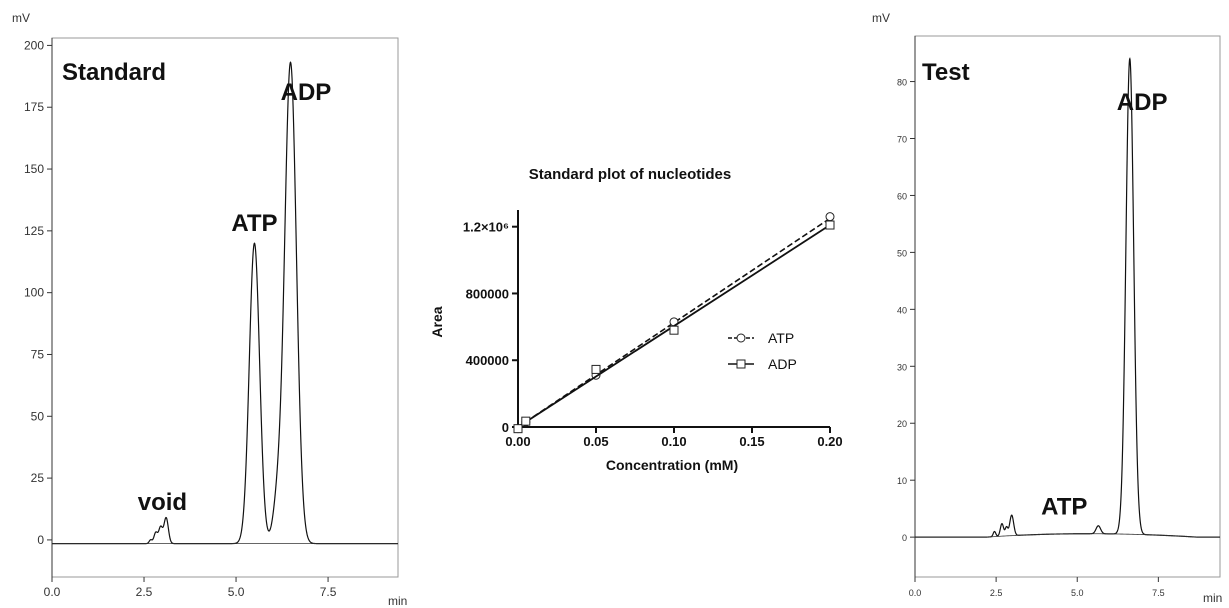 This screenshot has height=608, width=1229. What do you see at coordinates (762, 351) in the screenshot?
I see `legend: ATP ADP` at bounding box center [762, 351].